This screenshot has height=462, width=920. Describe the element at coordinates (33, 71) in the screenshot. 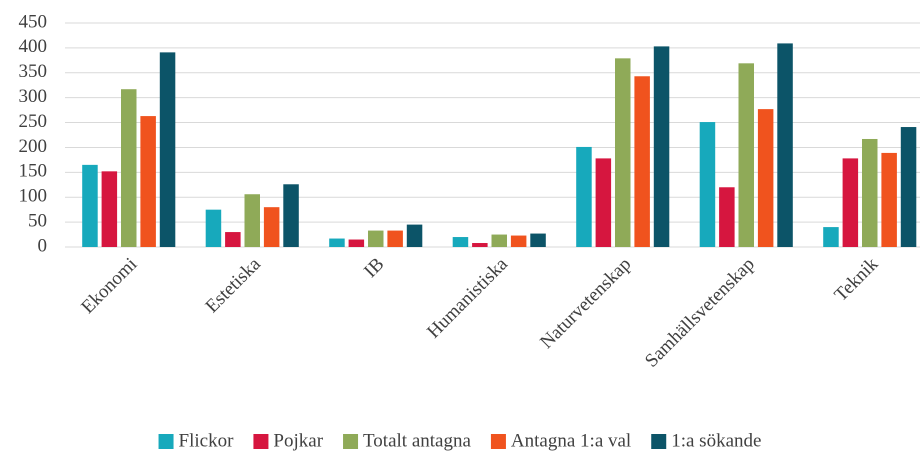

I see `y-tick-label: 350` at that location.